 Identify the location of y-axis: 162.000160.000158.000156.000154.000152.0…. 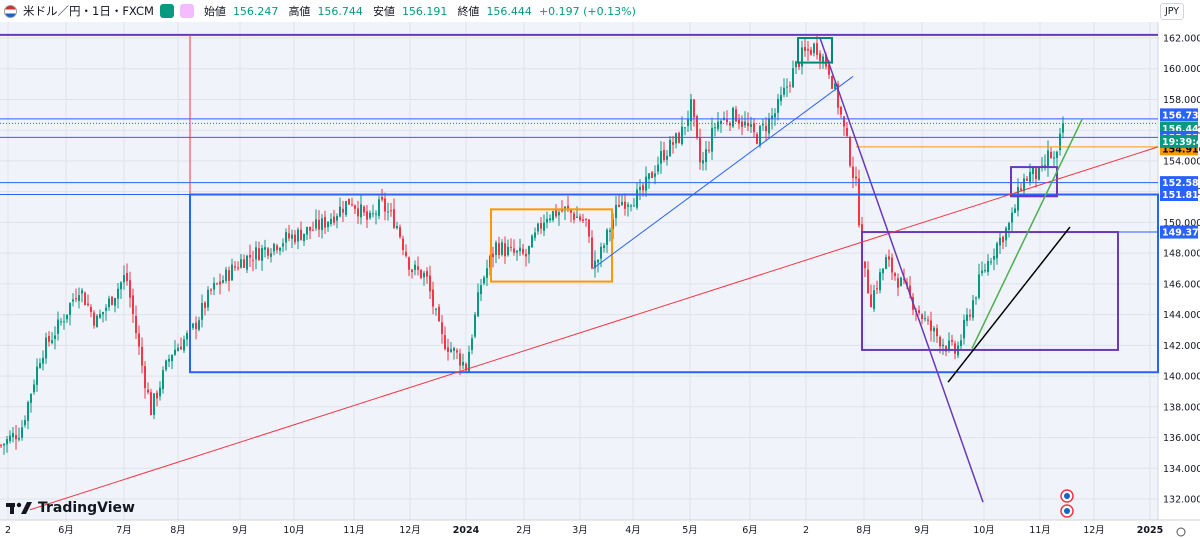
(1178, 271).